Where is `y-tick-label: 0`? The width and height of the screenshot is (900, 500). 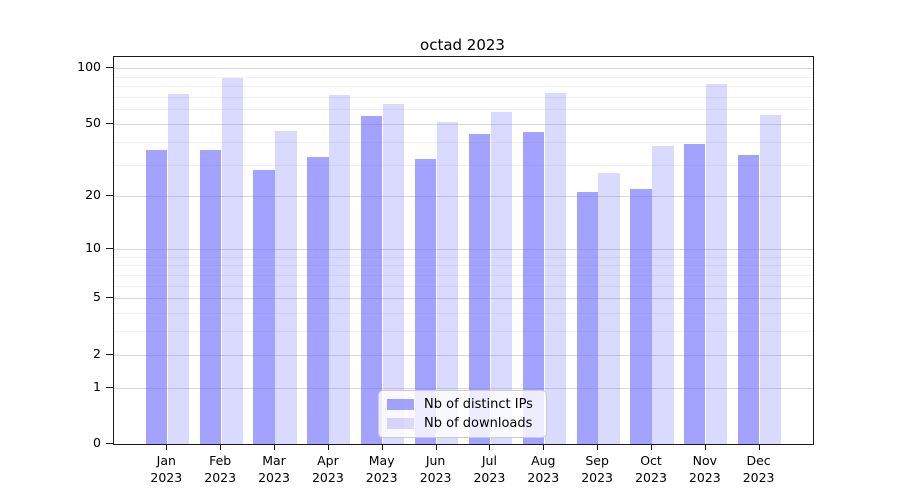 y-tick-label: 0 is located at coordinates (97, 442).